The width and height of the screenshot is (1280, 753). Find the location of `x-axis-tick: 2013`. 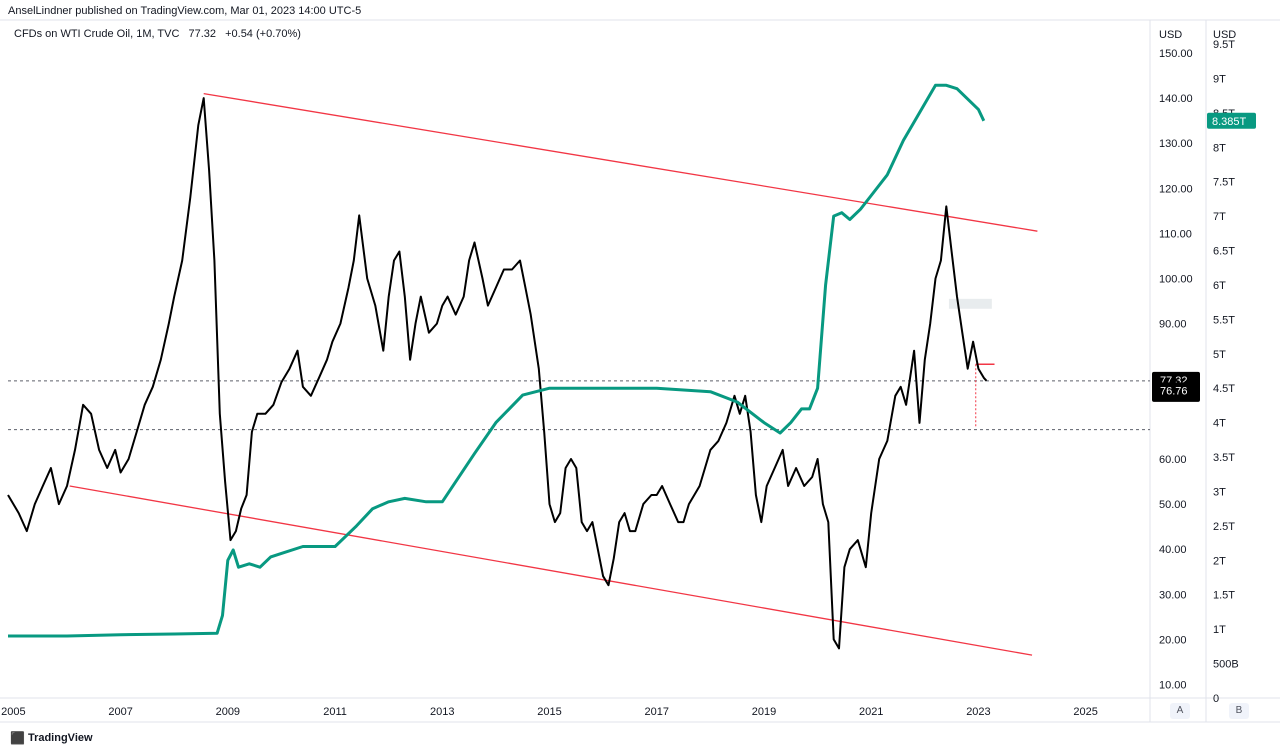

x-axis-tick: 2013 is located at coordinates (442, 712).